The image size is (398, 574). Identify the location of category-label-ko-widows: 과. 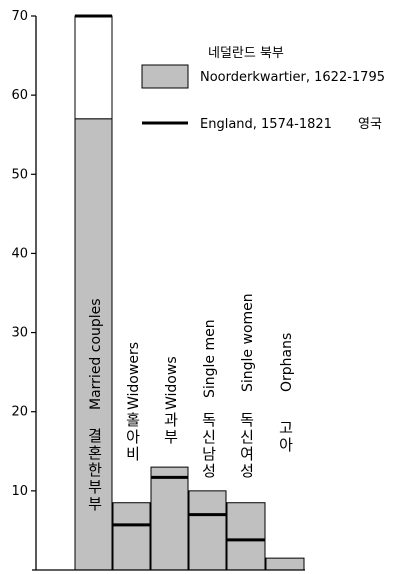
(171, 420).